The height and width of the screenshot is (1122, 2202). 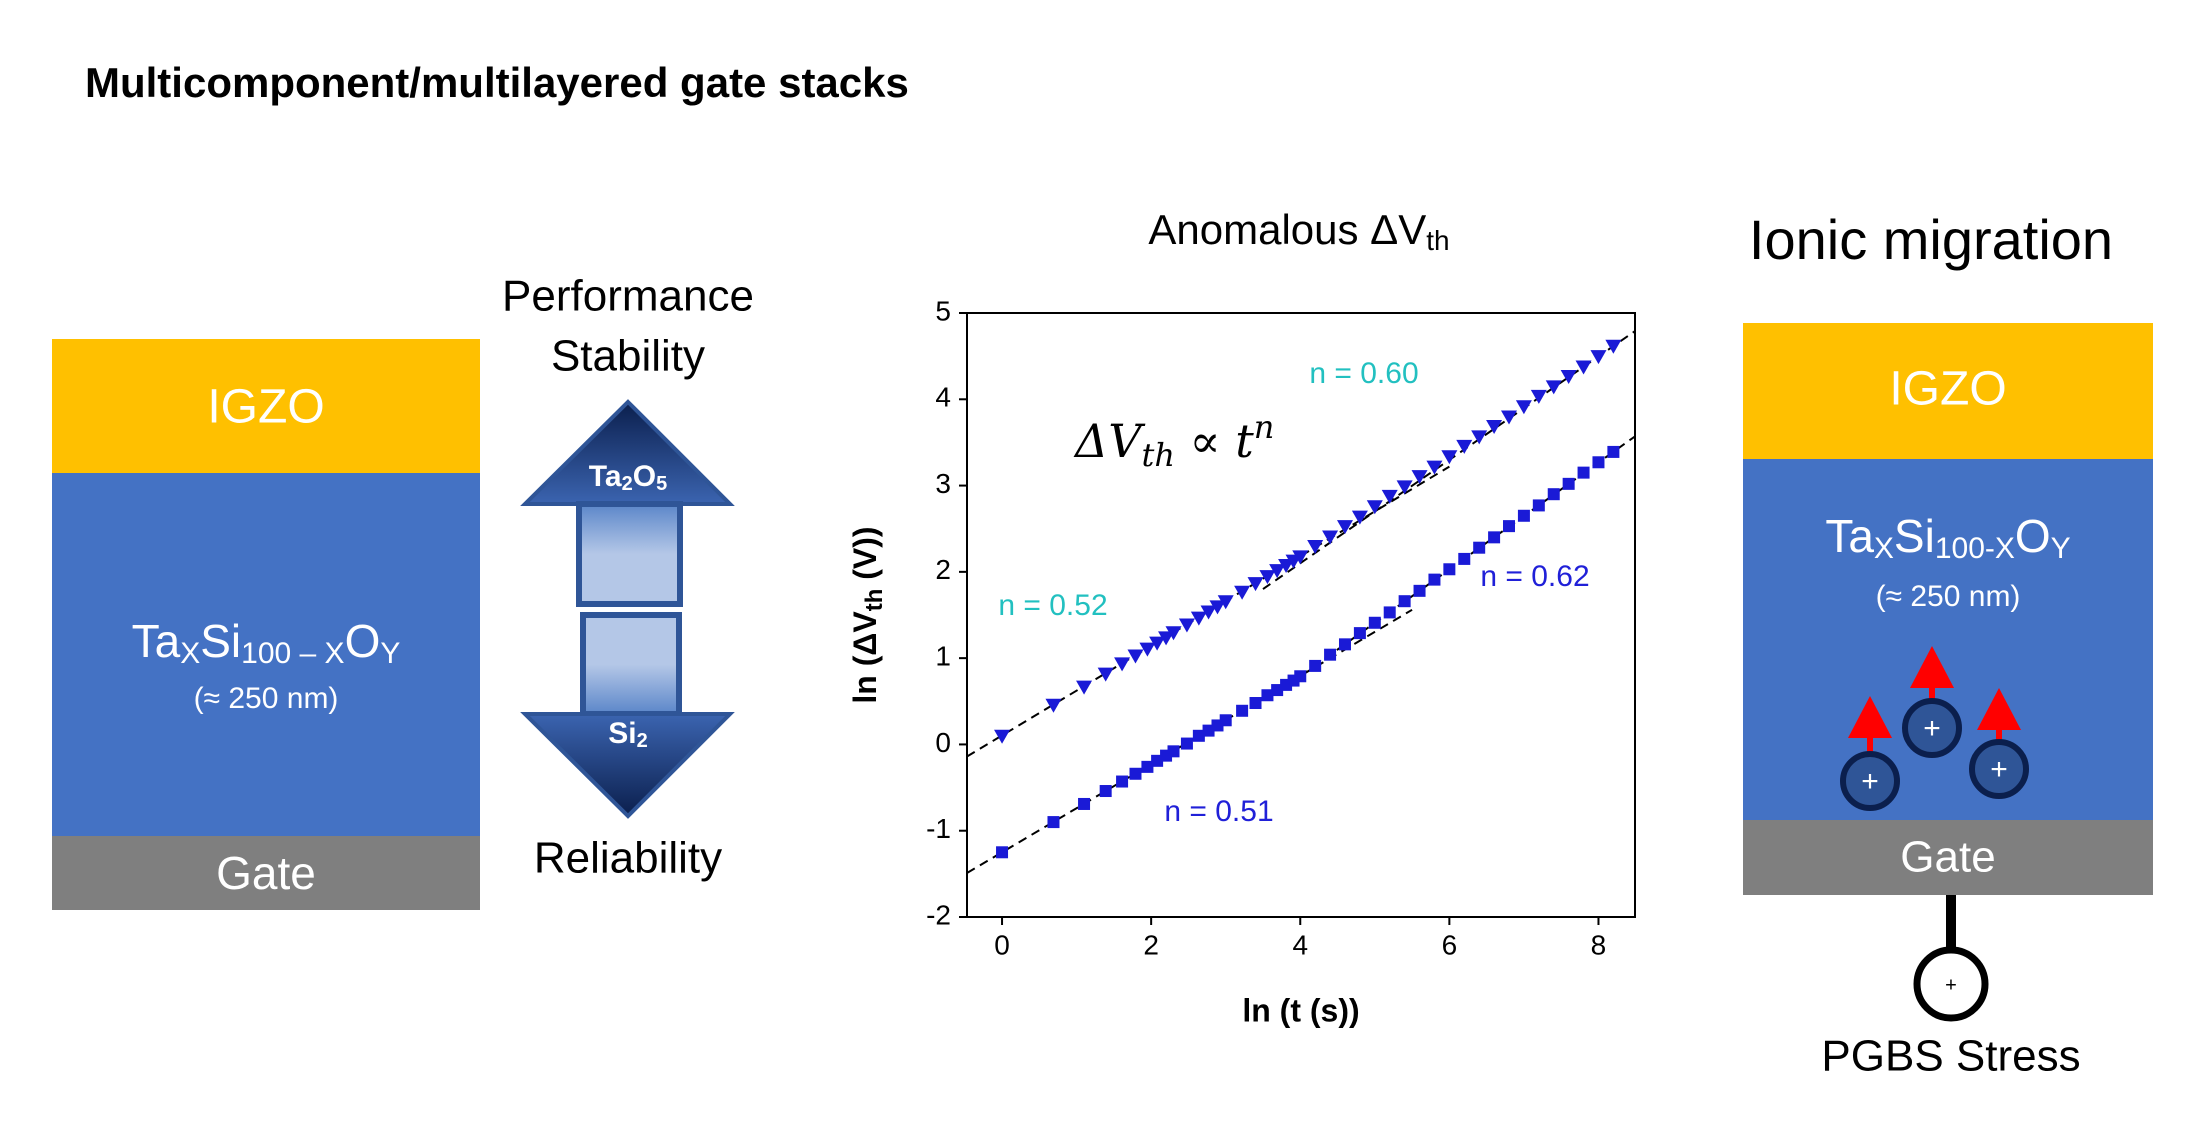 I want to click on gate-layer, so click(x=266, y=873).